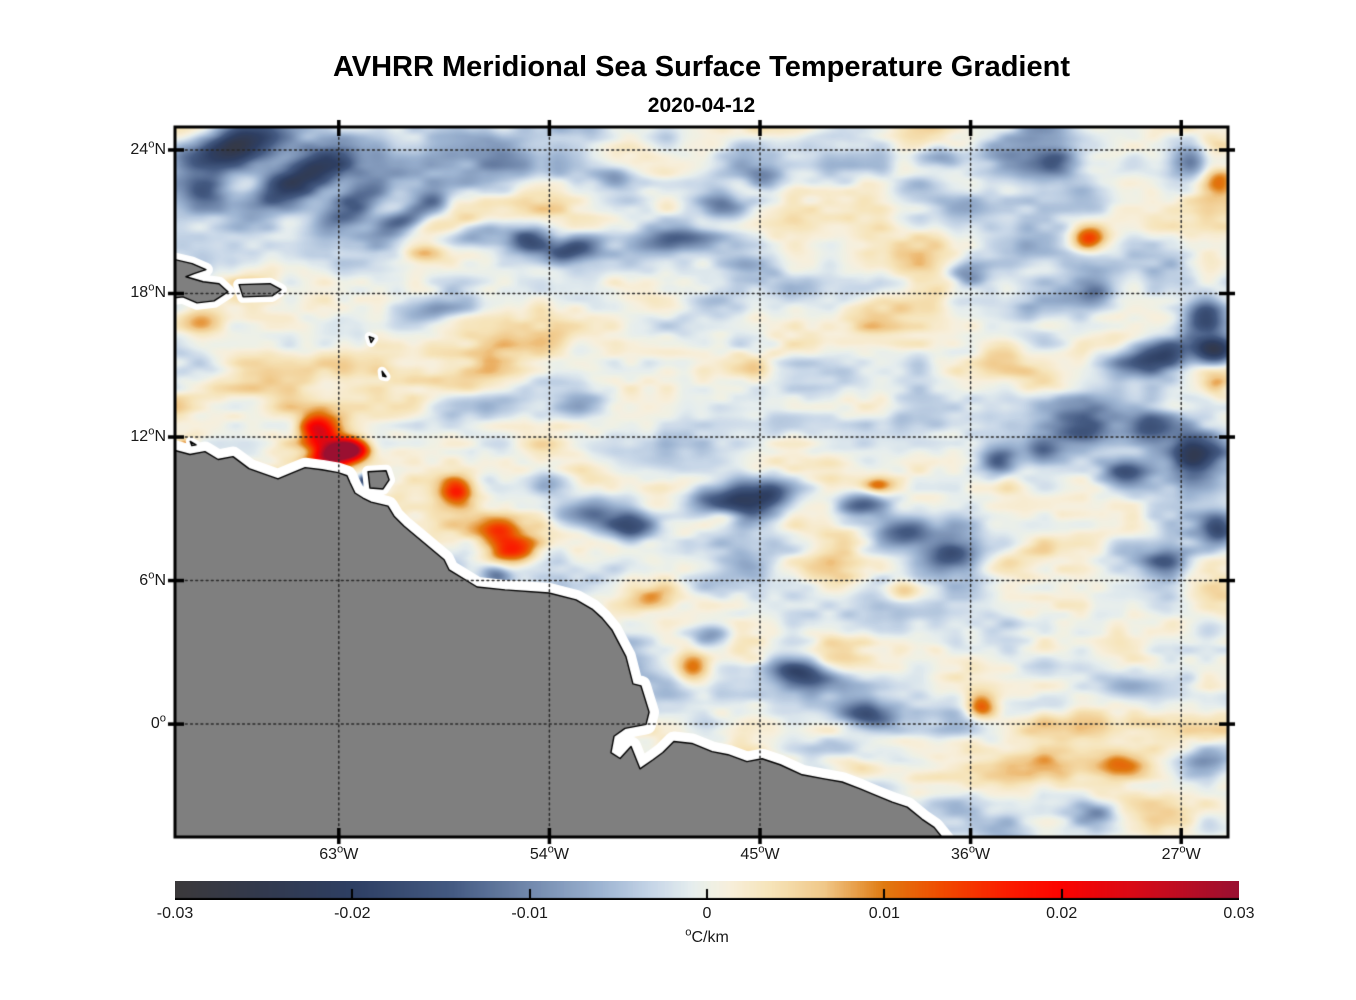 The width and height of the screenshot is (1356, 1000). I want to click on colorbar-tick-label: -0.01, so click(529, 913).